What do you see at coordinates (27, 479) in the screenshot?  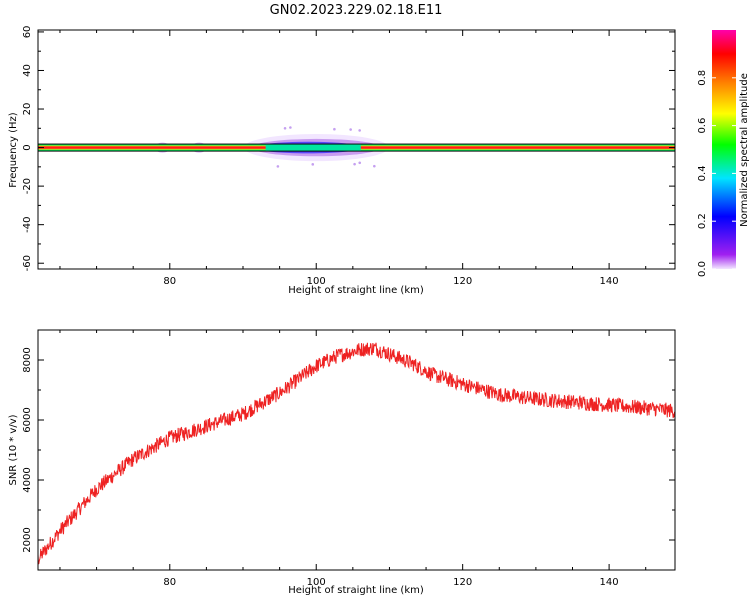 I see `snr-y-tick-label: 4000` at bounding box center [27, 479].